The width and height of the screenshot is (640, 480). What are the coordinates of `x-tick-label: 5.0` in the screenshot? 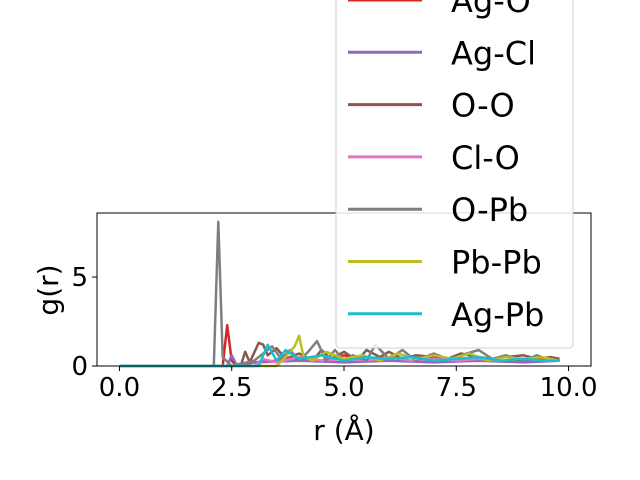 It's located at (343, 388).